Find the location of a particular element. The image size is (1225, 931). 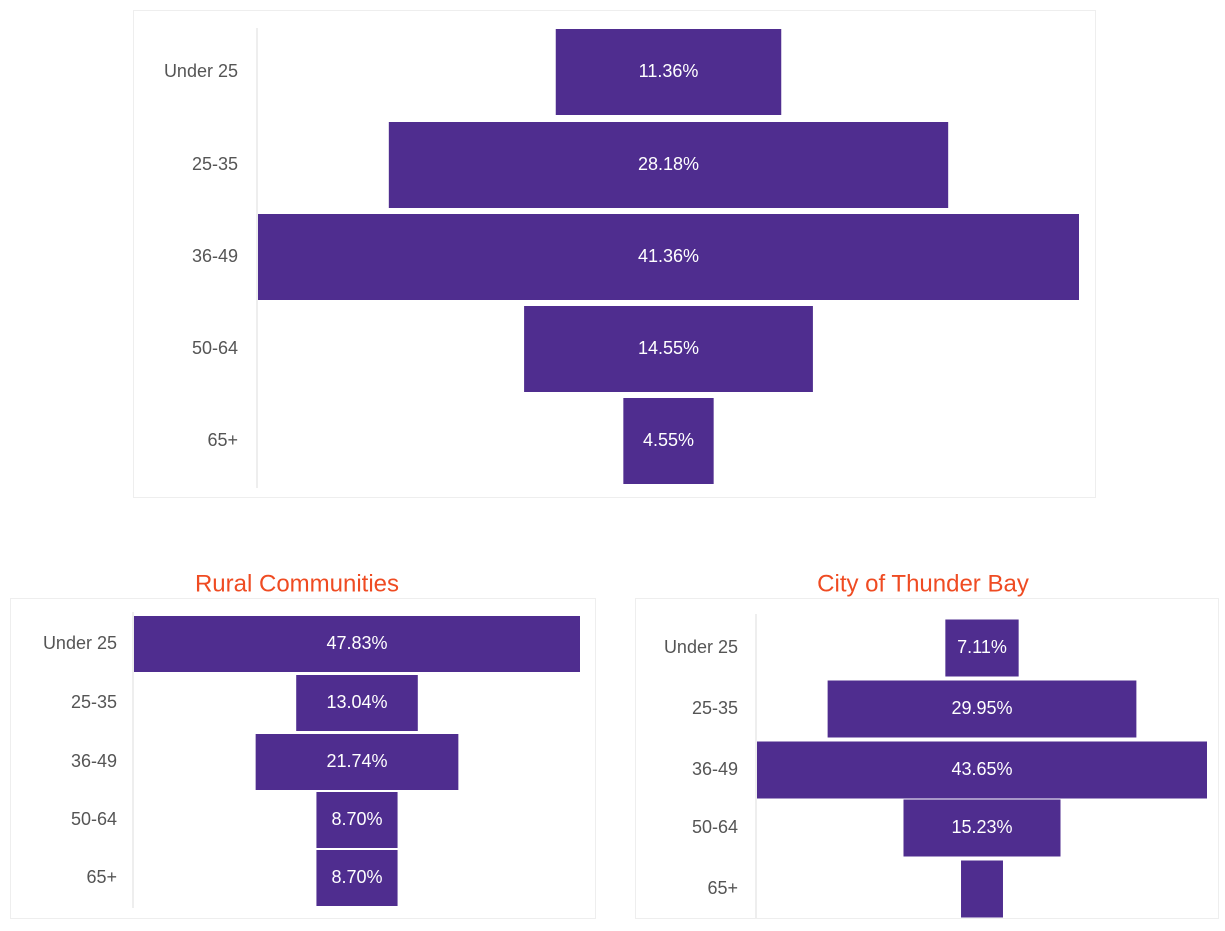

value-label: 28.18% is located at coordinates (668, 164).